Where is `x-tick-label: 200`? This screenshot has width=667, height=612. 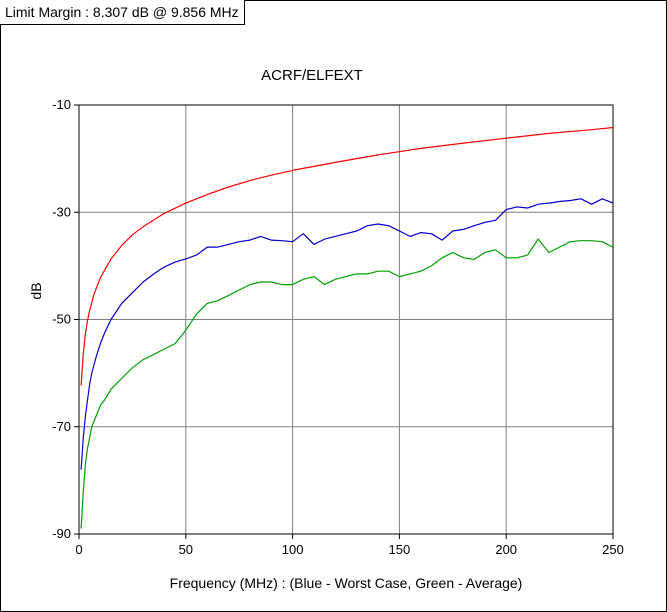
x-tick-label: 200 is located at coordinates (506, 549).